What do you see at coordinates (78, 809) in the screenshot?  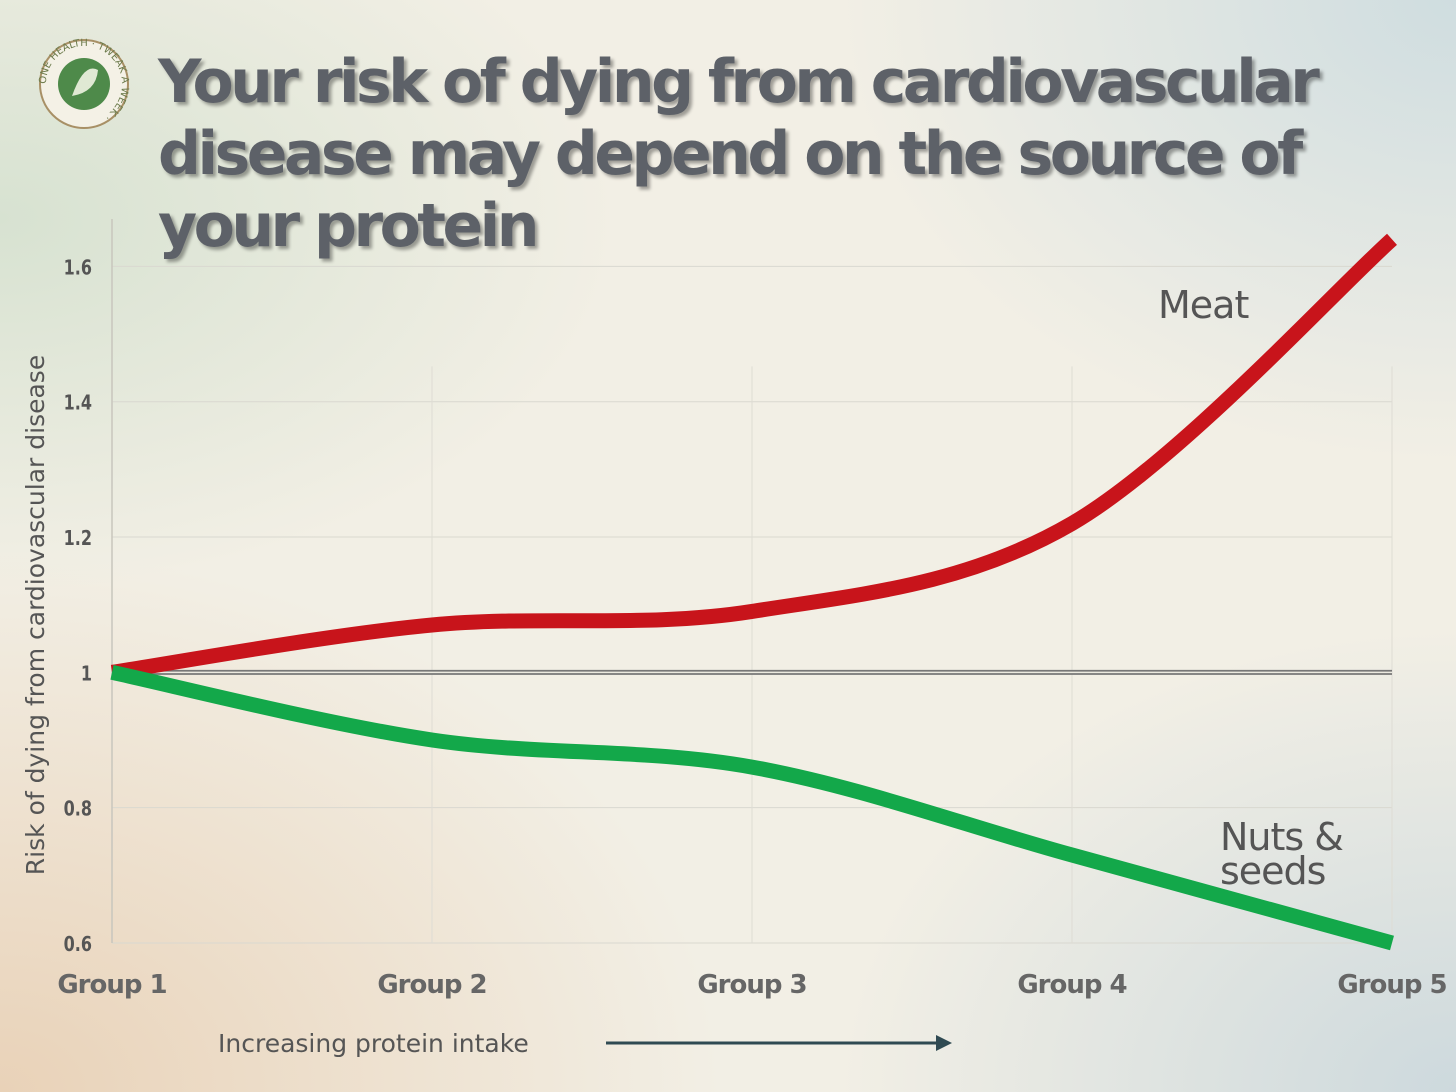 I see `y-tick-label: 0.8` at bounding box center [78, 809].